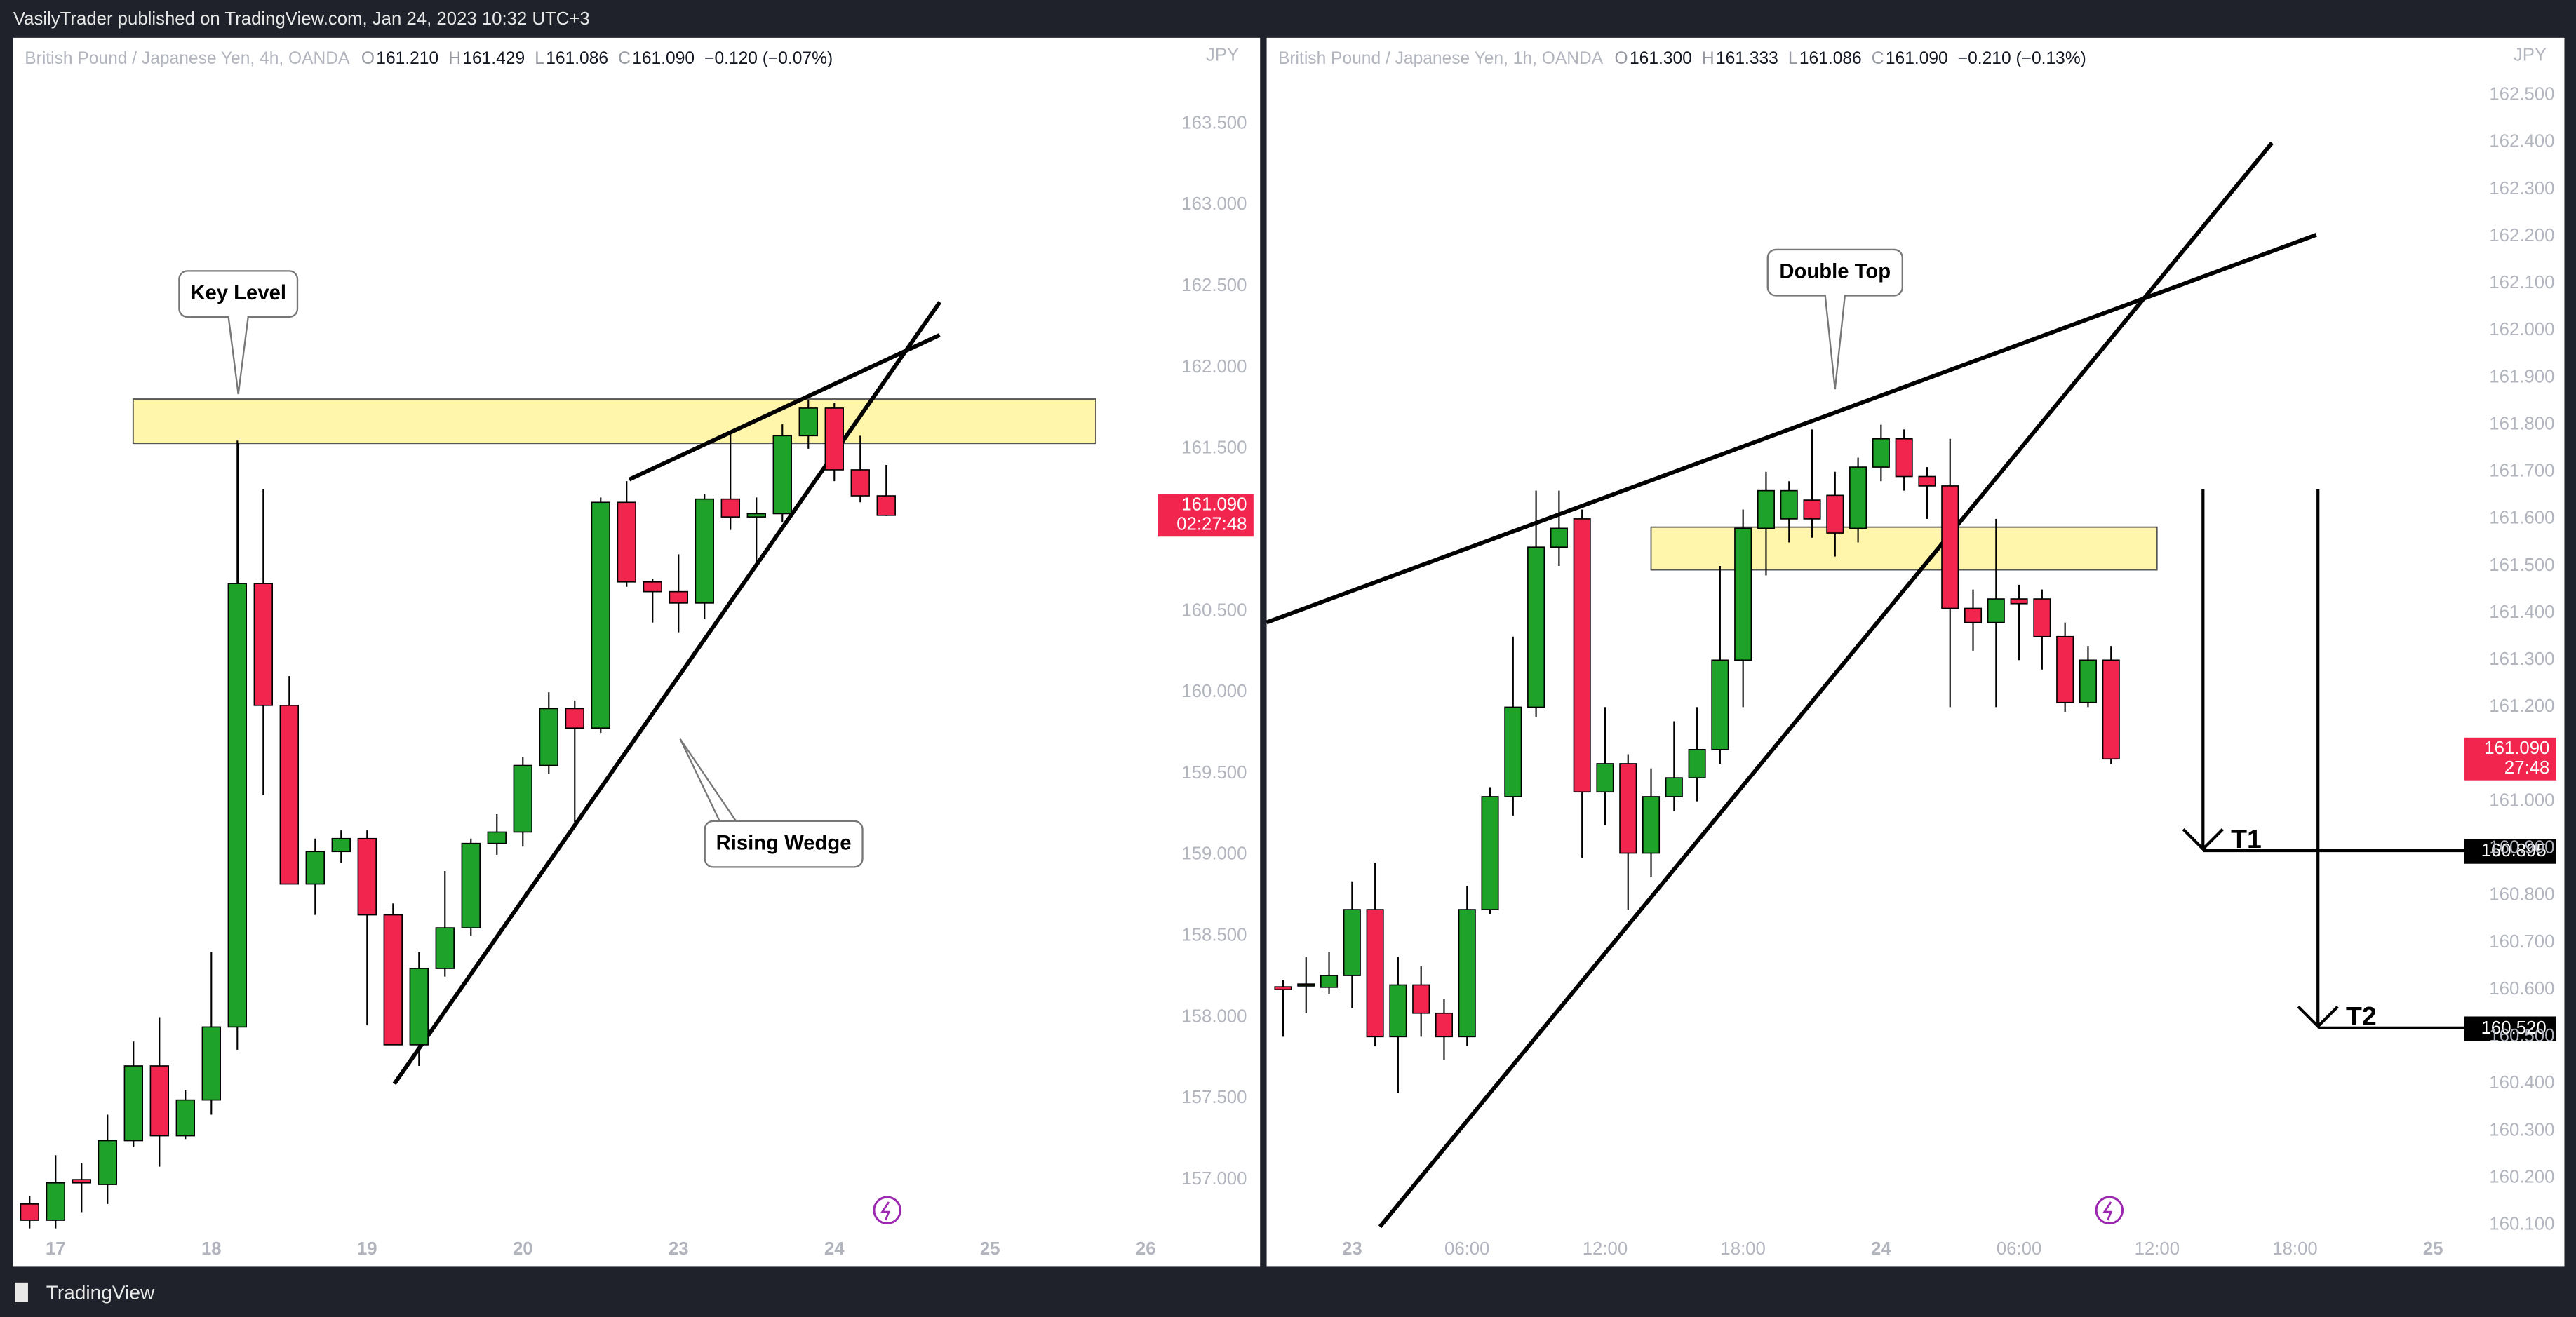 This screenshot has height=1317, width=2576. I want to click on price-tag-timer: 02:27:48, so click(1211, 524).